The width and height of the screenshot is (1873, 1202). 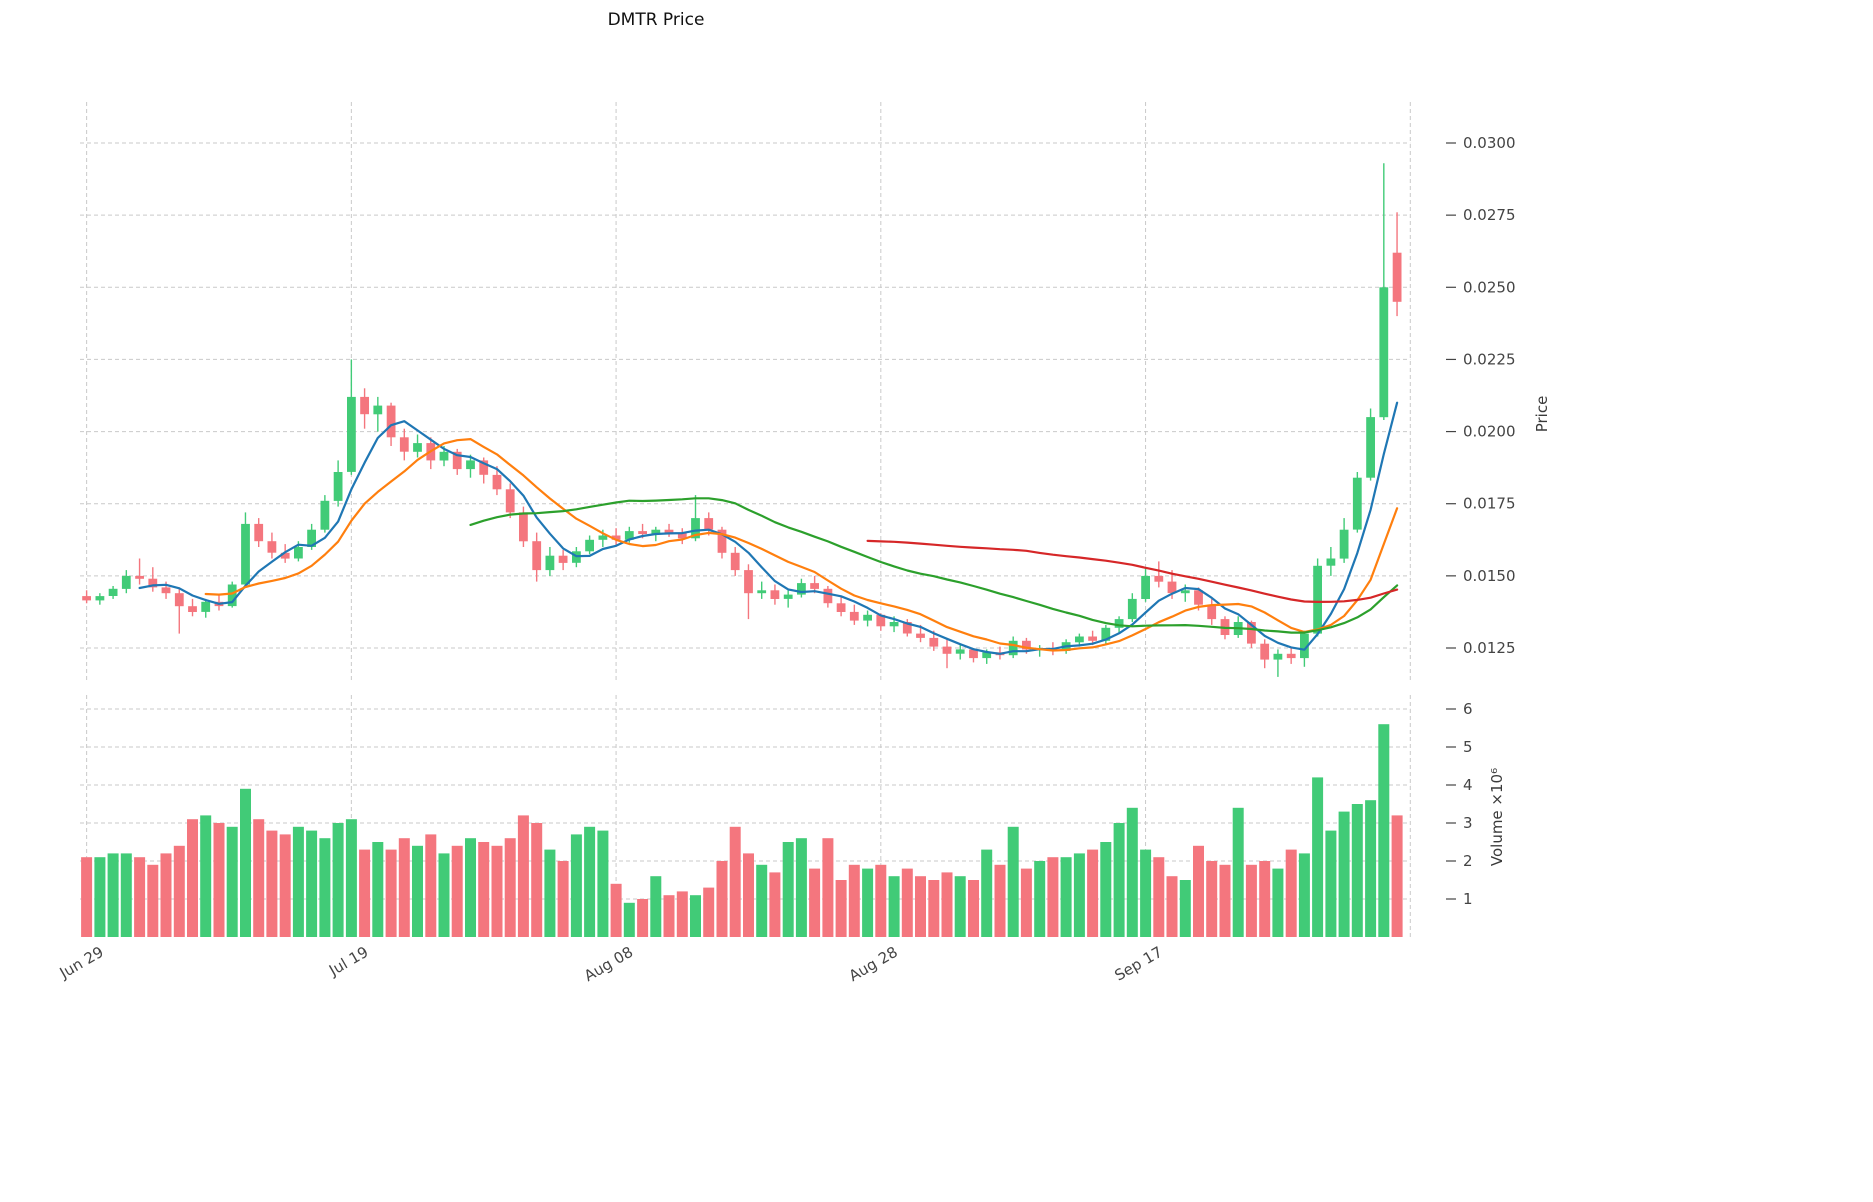 What do you see at coordinates (348, 961) in the screenshot?
I see `x-tick-label: Jul 19` at bounding box center [348, 961].